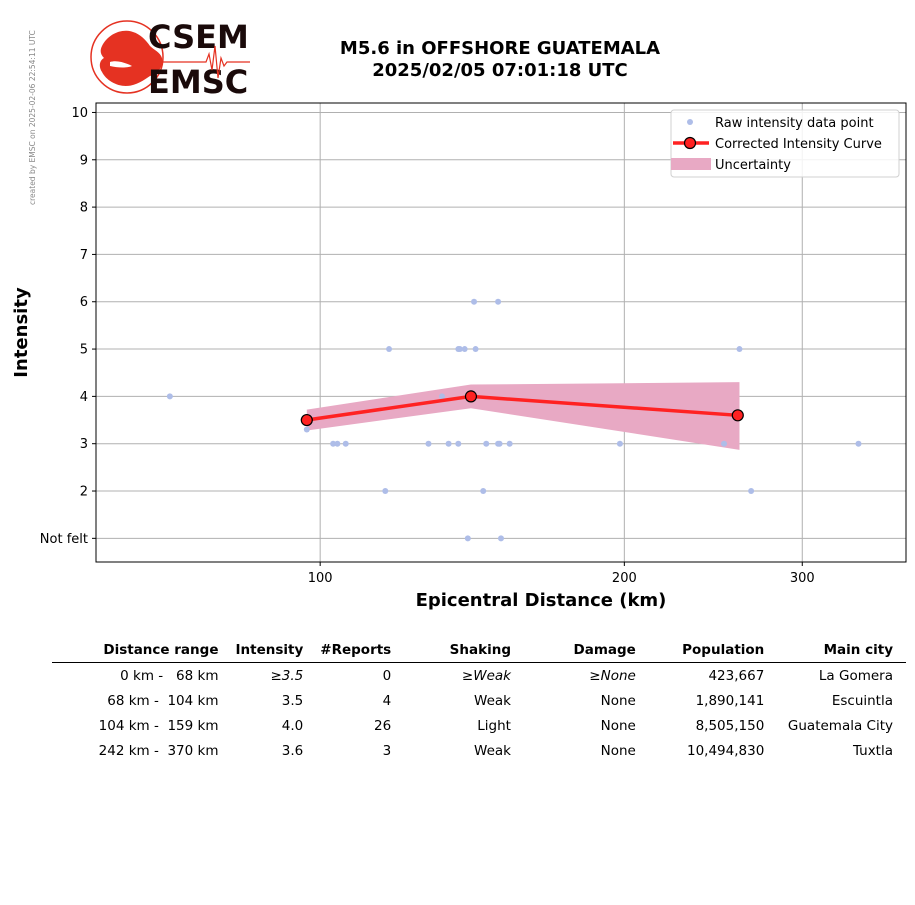 The image size is (915, 905). Describe the element at coordinates (387, 750) in the screenshot. I see `cell-reports: 3` at that location.